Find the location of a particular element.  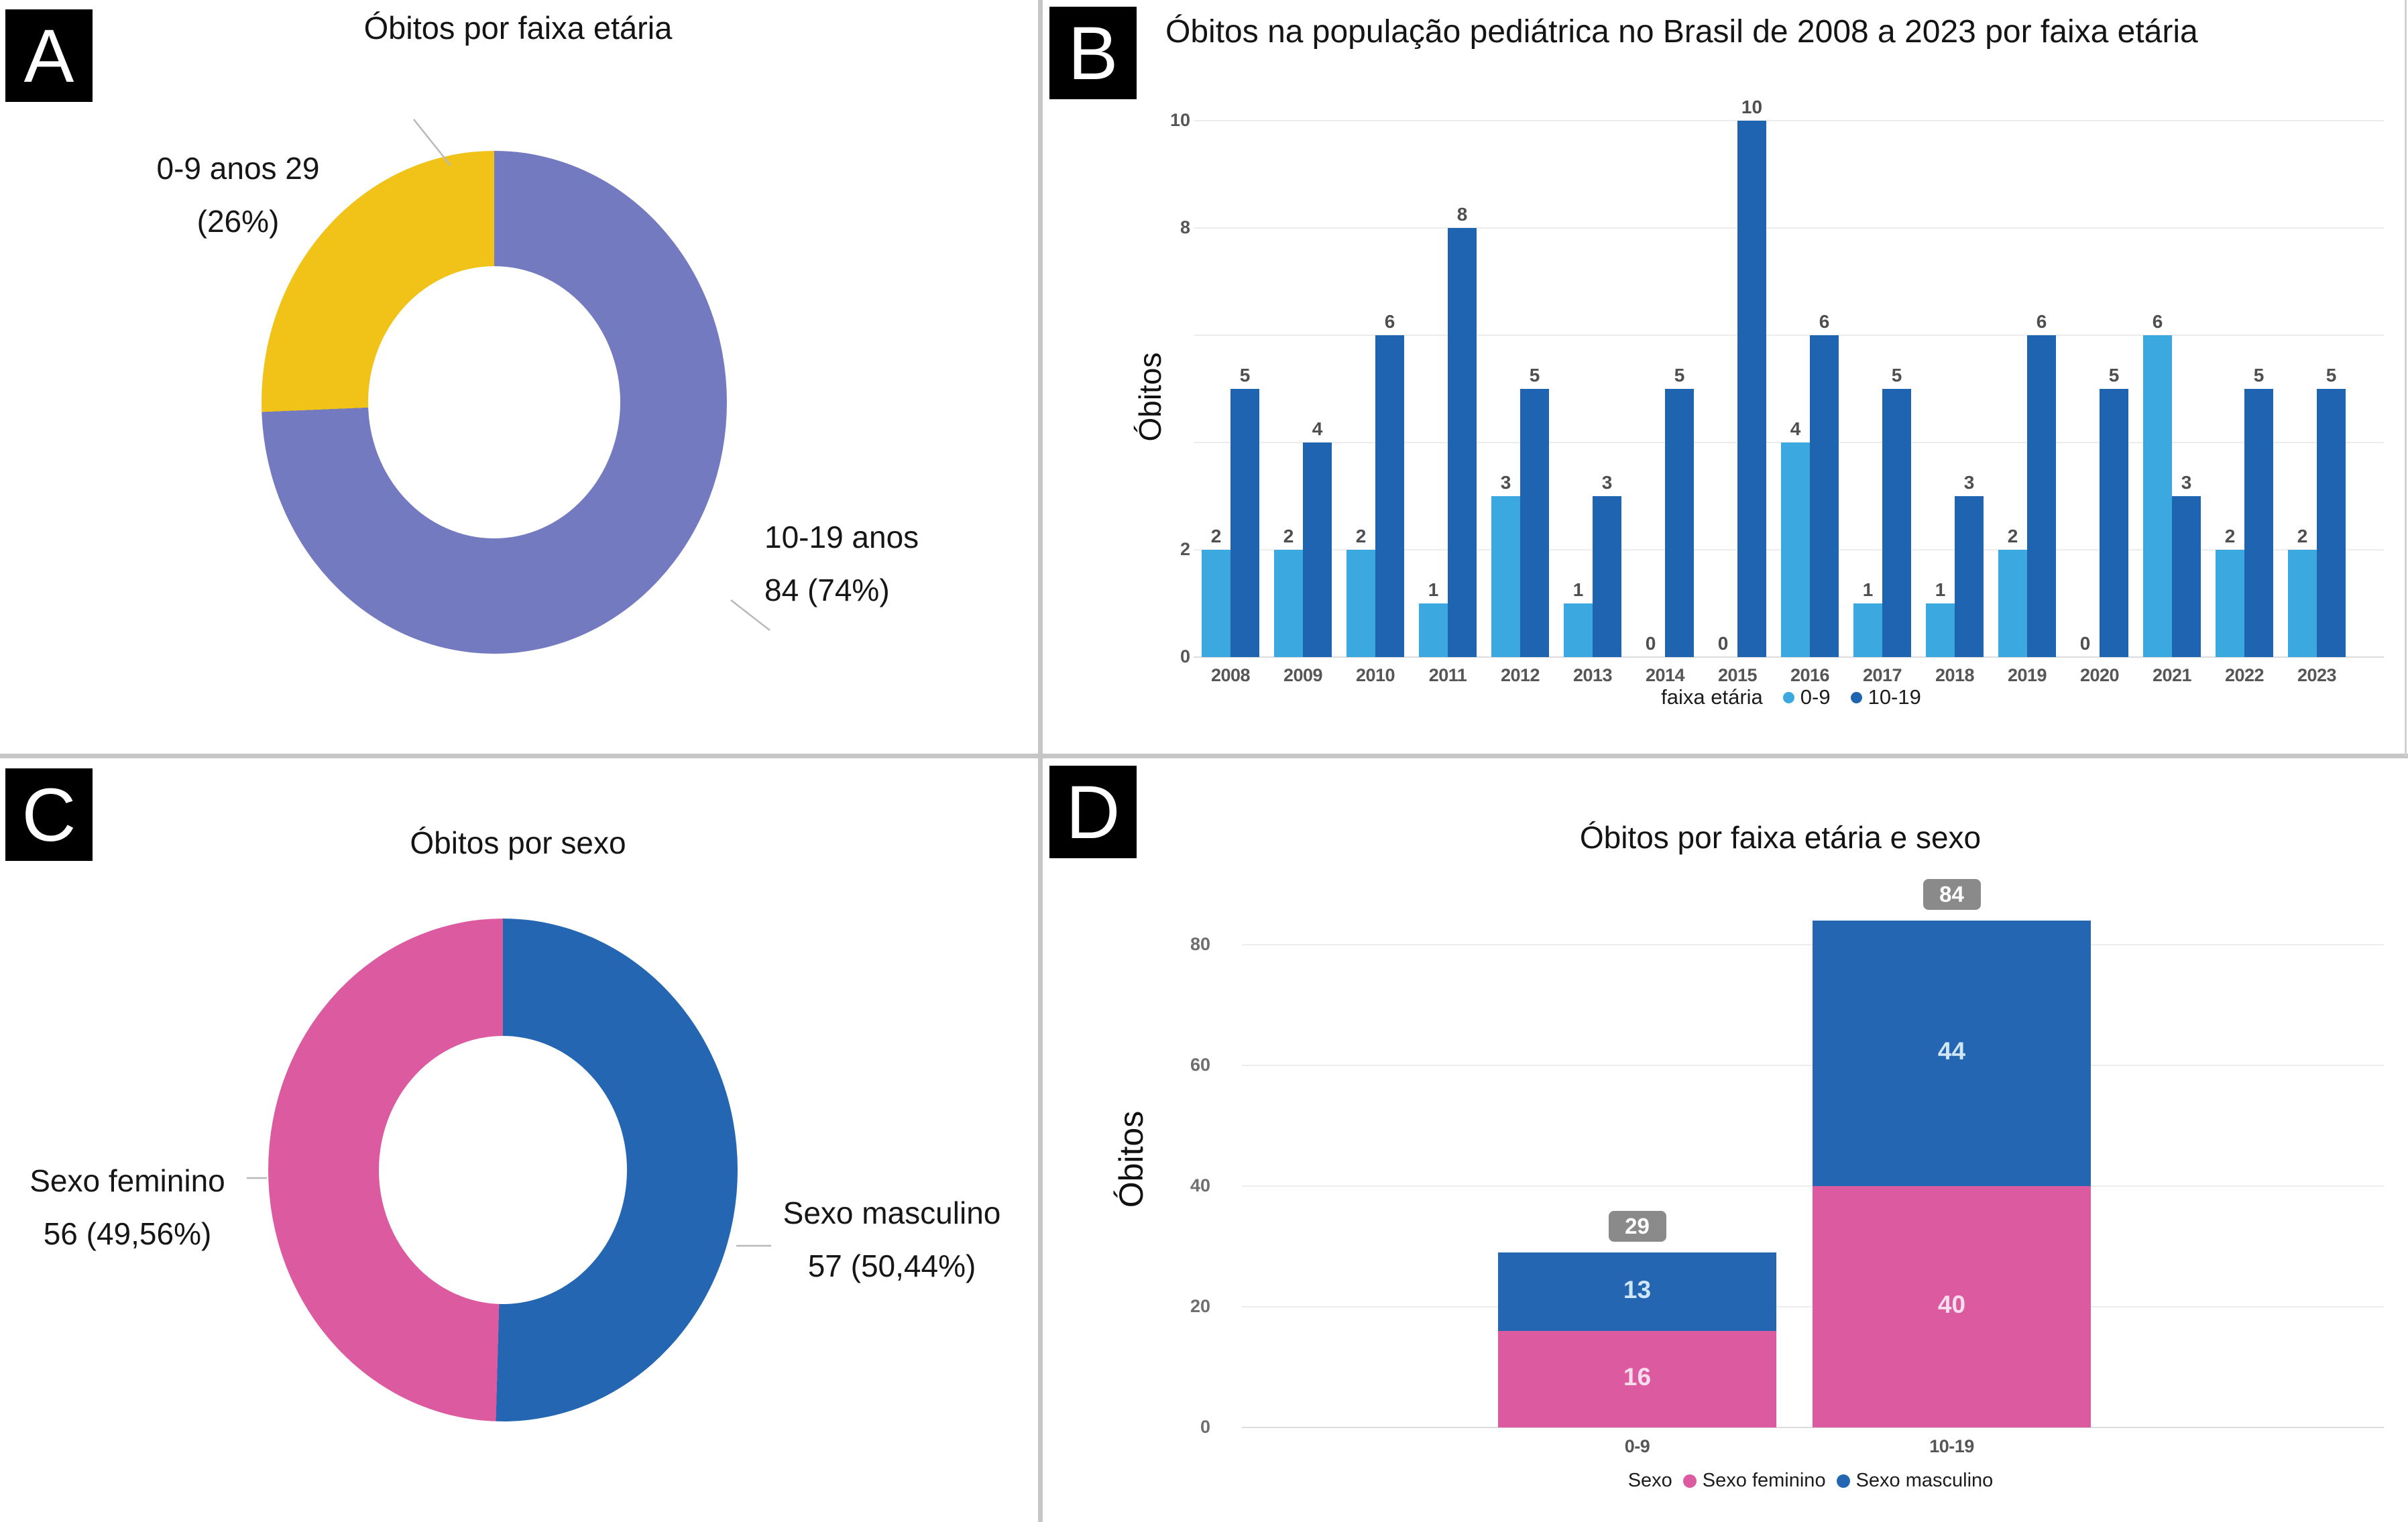

x-axis-line is located at coordinates (1813, 1427).